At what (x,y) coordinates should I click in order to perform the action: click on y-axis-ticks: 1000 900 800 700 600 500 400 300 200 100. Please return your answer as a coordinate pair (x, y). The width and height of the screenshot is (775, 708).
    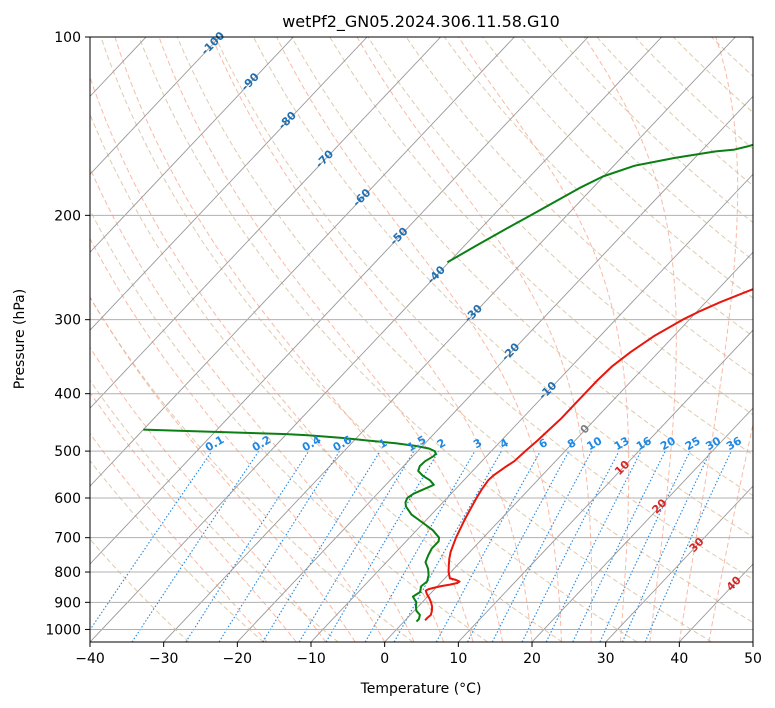
    Looking at the image, I should click on (67, 334).